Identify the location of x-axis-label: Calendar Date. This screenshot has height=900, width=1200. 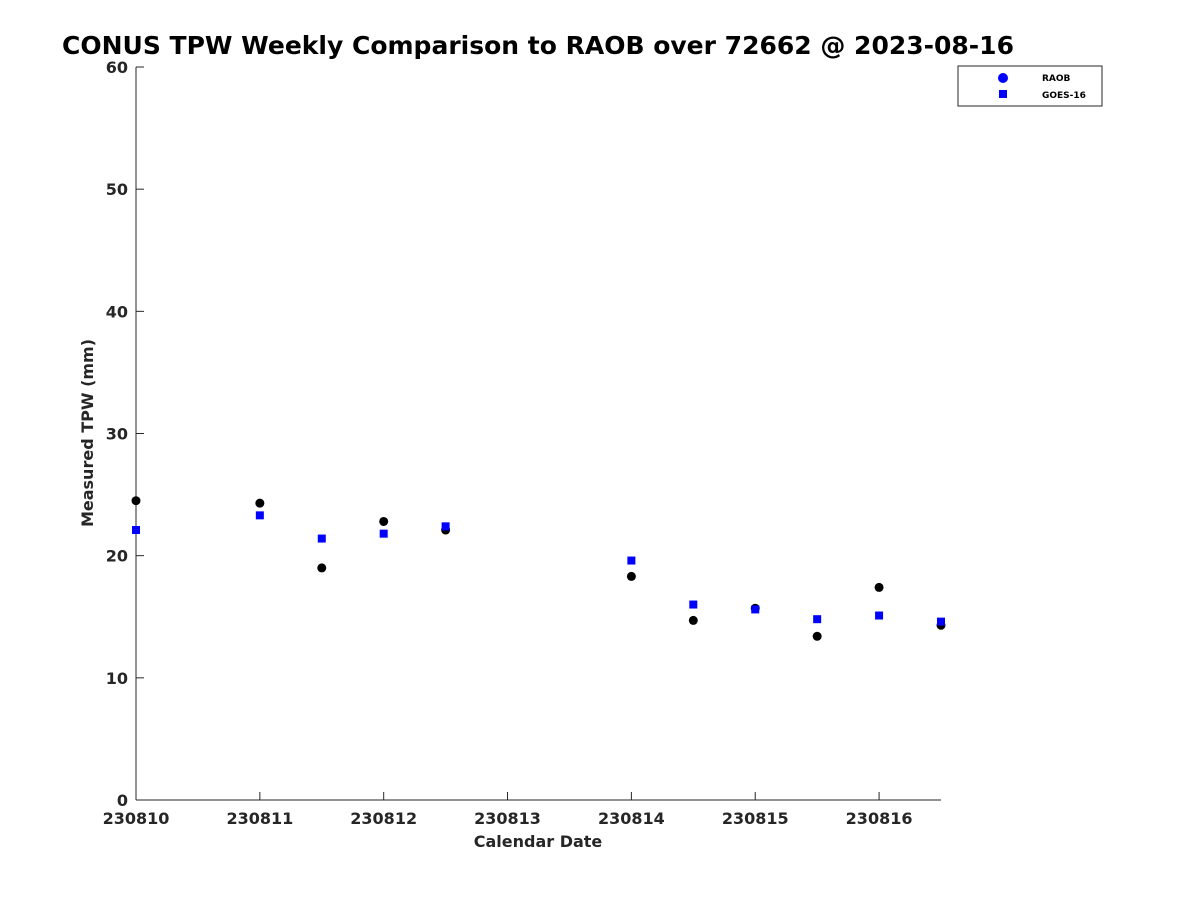
(538, 841).